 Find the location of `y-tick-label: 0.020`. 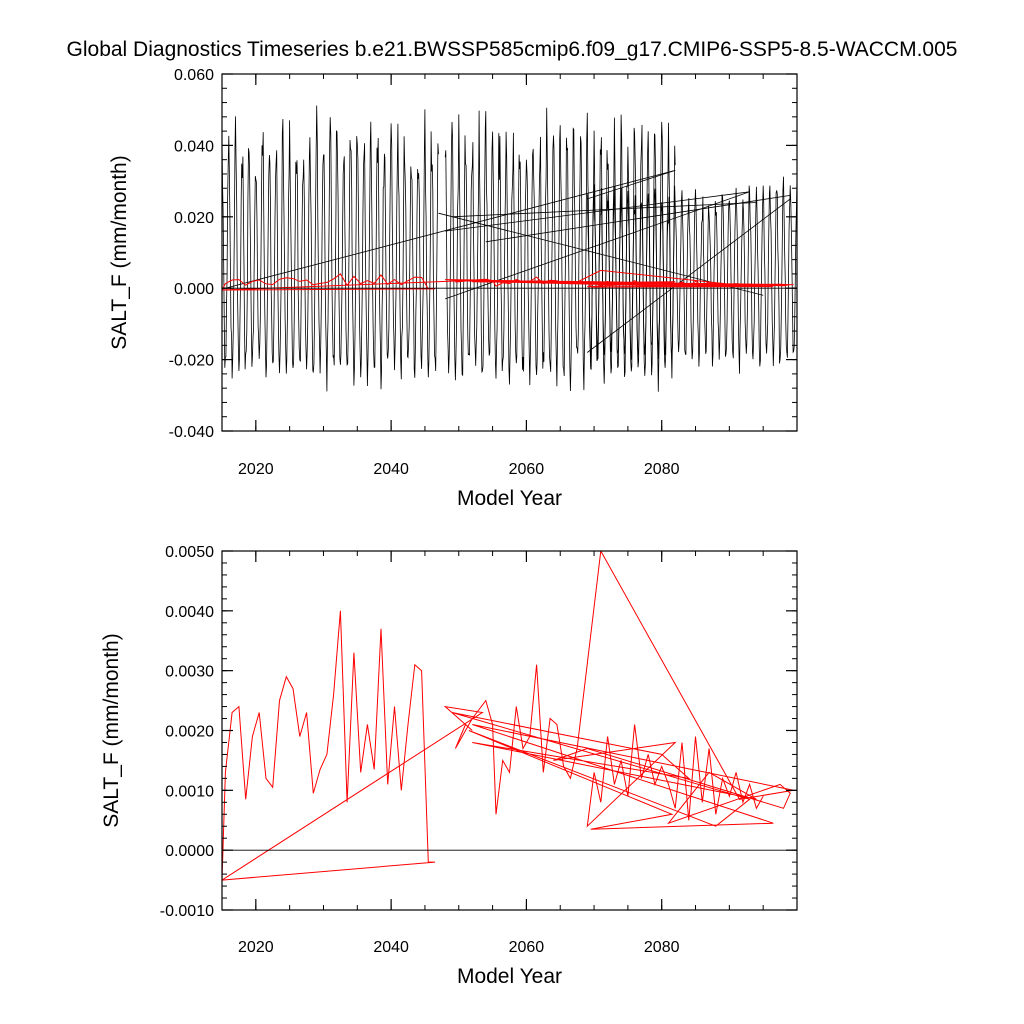

y-tick-label: 0.020 is located at coordinates (194, 218).